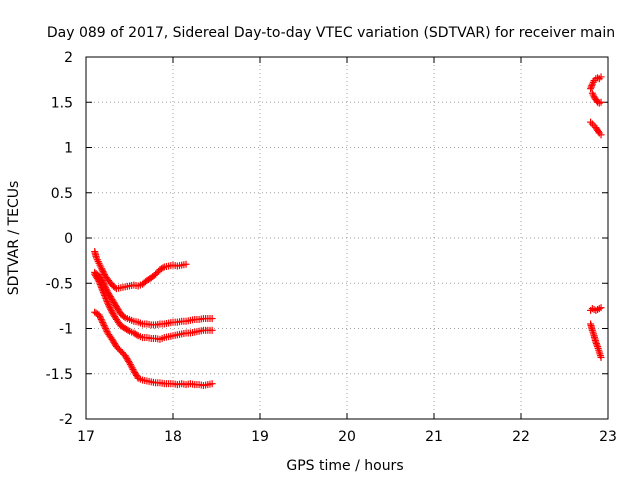 The width and height of the screenshot is (640, 480). What do you see at coordinates (608, 437) in the screenshot?
I see `x-tick-label: 23` at bounding box center [608, 437].